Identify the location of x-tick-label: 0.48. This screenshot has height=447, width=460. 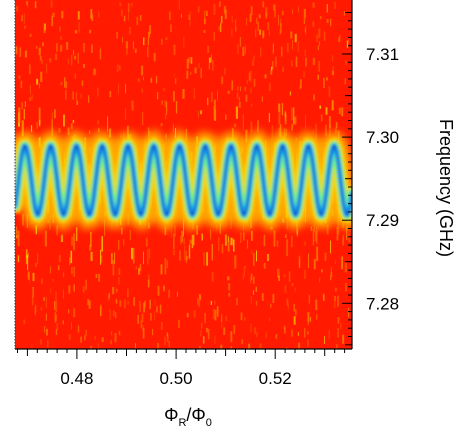
(76, 378).